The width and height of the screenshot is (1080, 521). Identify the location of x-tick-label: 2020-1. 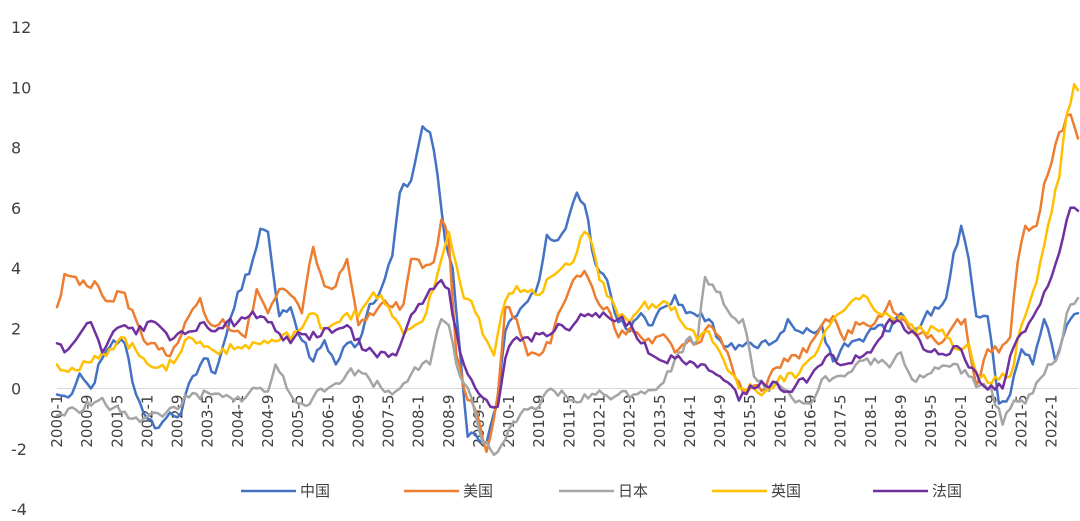
(961, 421).